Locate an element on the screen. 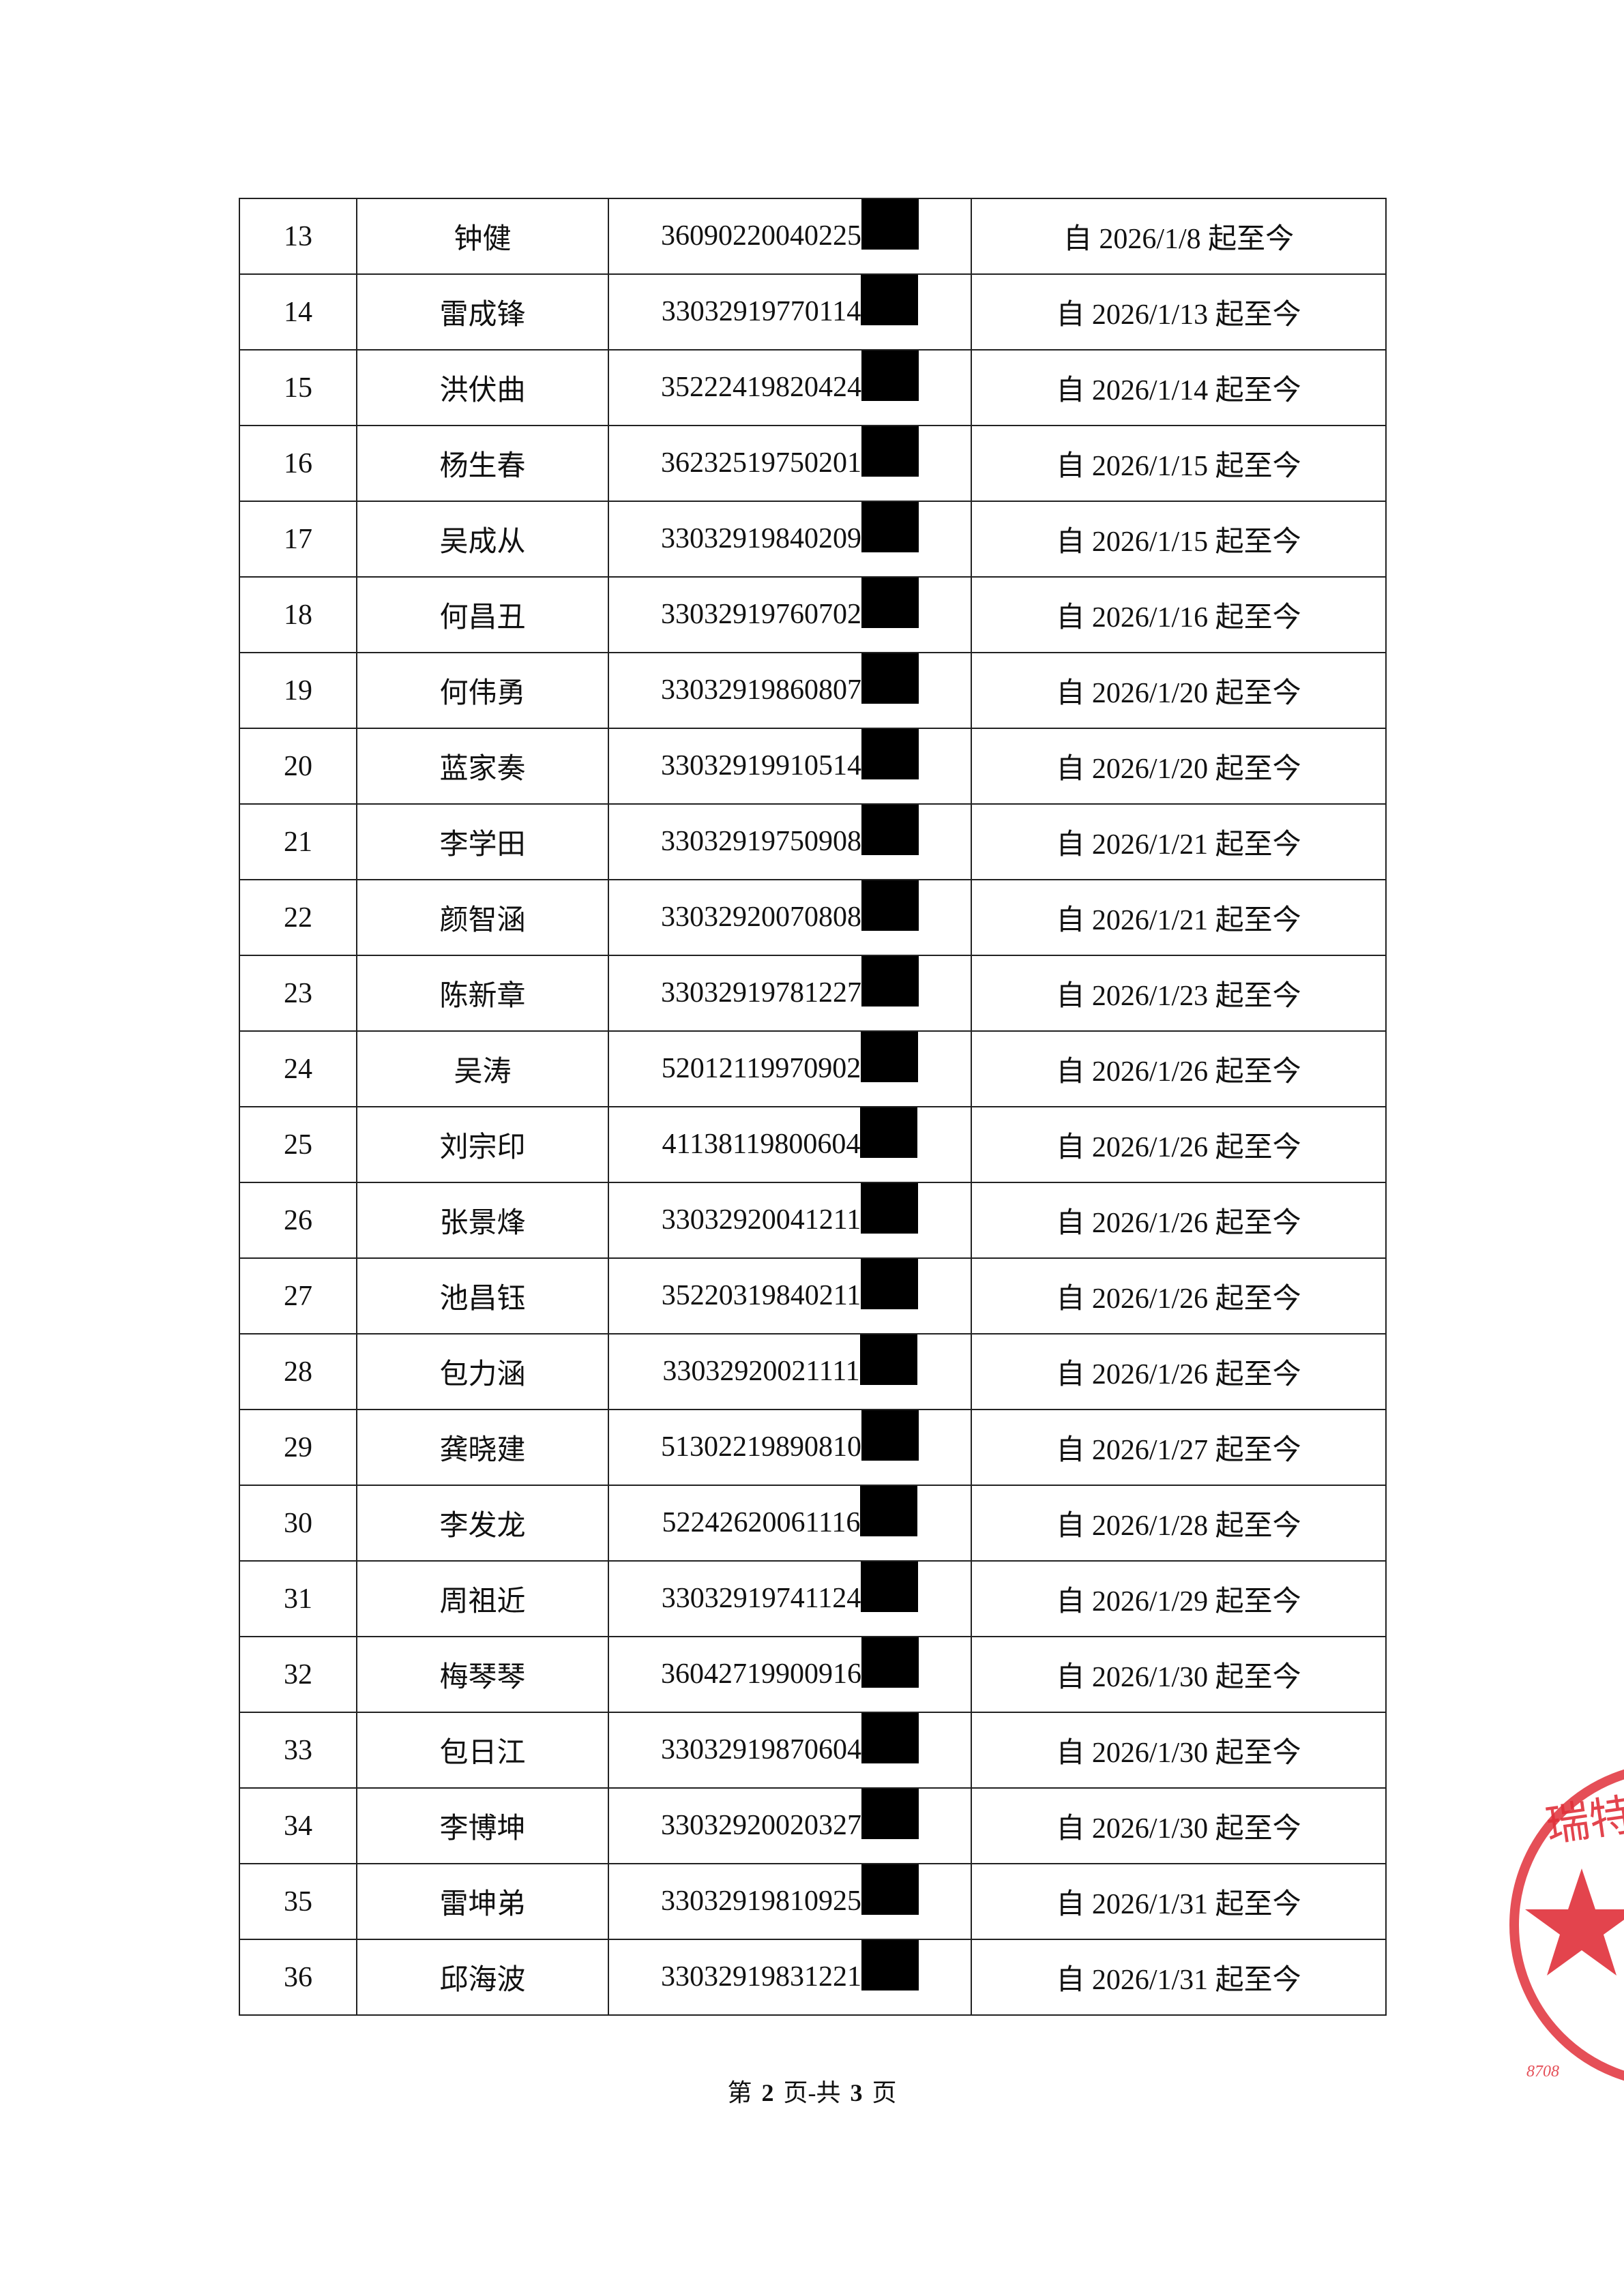 The height and width of the screenshot is (2296, 1624). table-cell: 33032919760702 is located at coordinates (790, 615).